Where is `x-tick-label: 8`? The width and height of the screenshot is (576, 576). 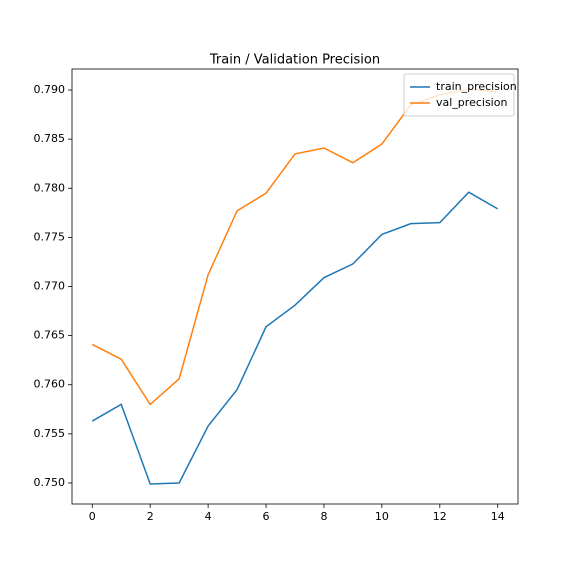
x-tick-label: 8 is located at coordinates (323, 516).